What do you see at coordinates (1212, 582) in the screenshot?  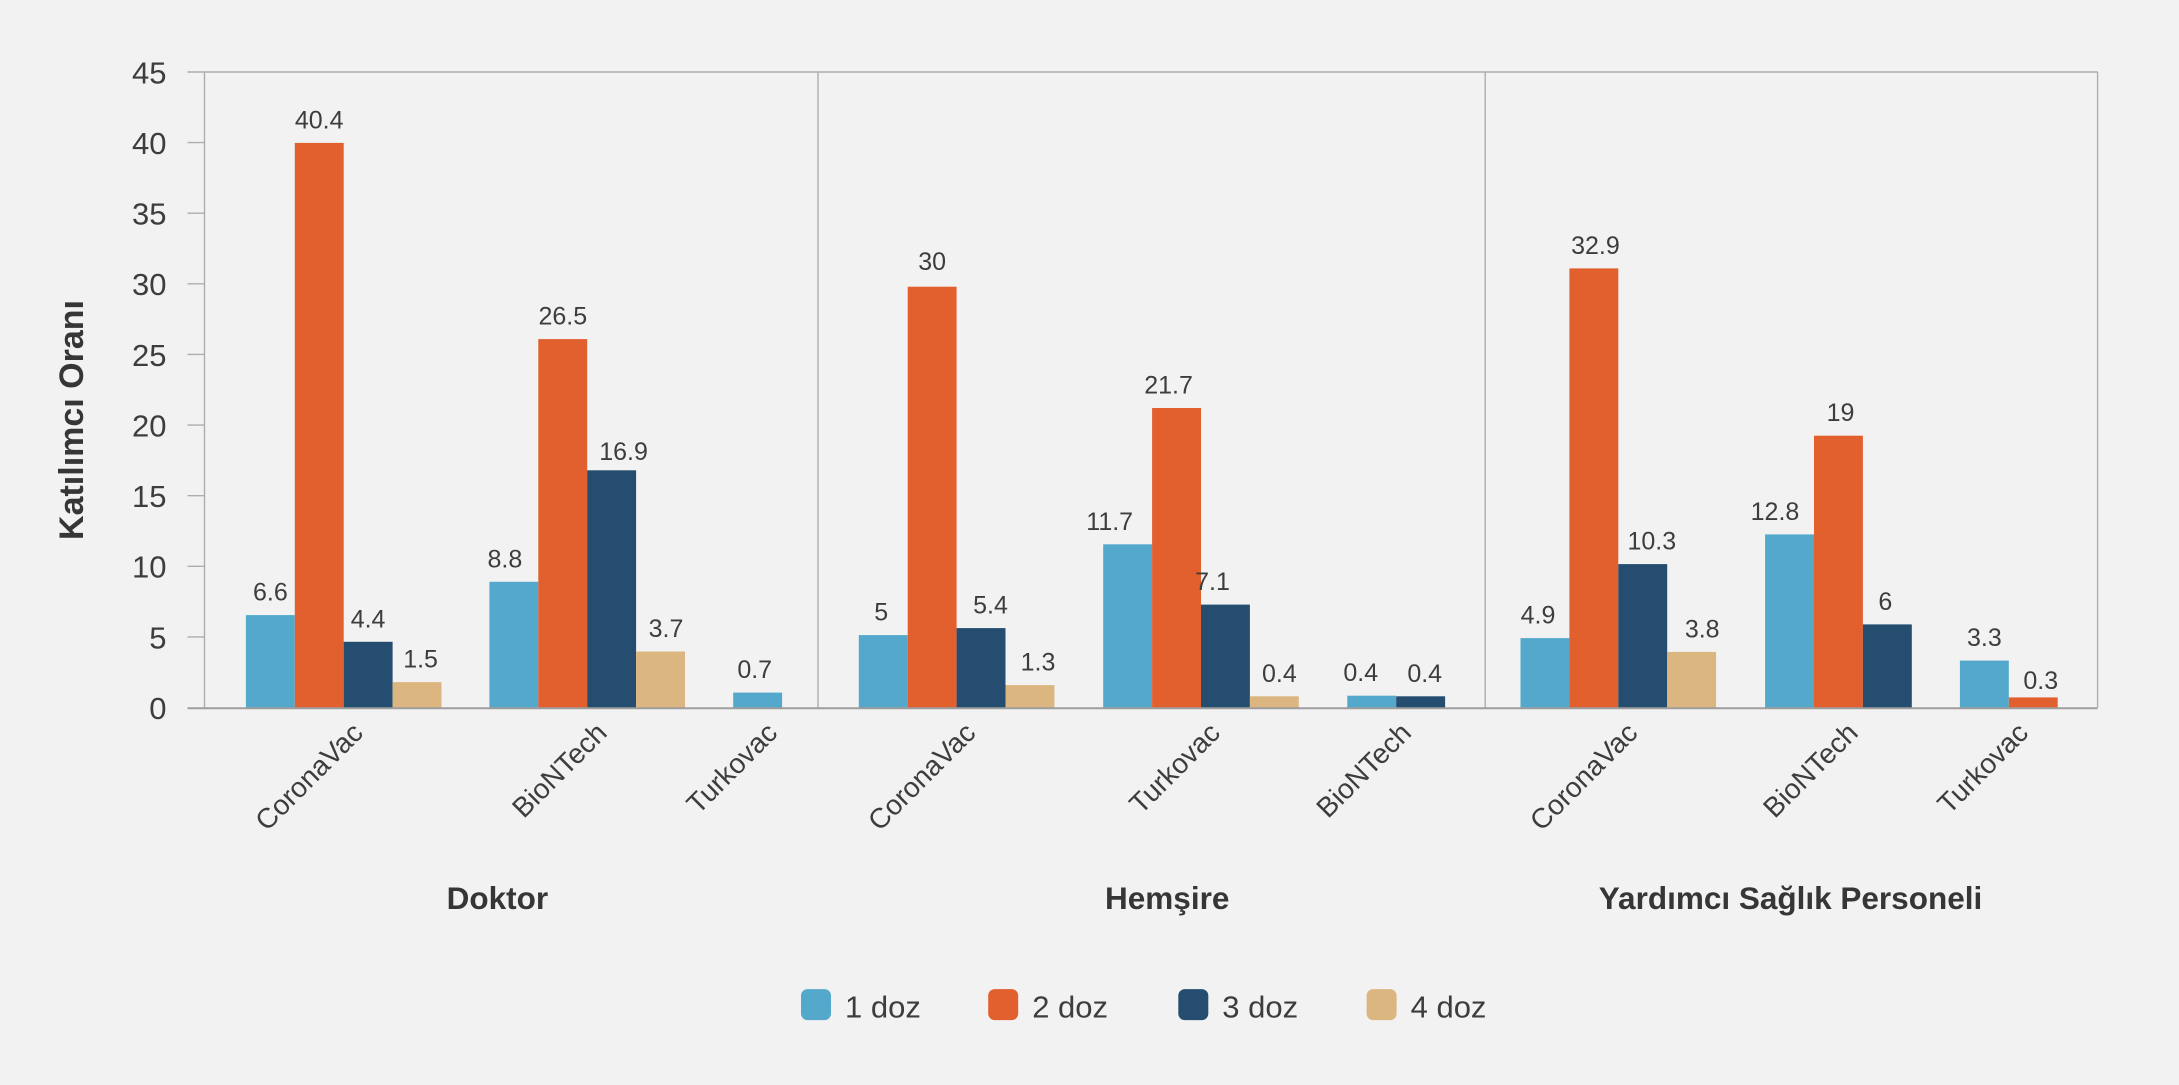 I see `svg-text: 7.1` at bounding box center [1212, 582].